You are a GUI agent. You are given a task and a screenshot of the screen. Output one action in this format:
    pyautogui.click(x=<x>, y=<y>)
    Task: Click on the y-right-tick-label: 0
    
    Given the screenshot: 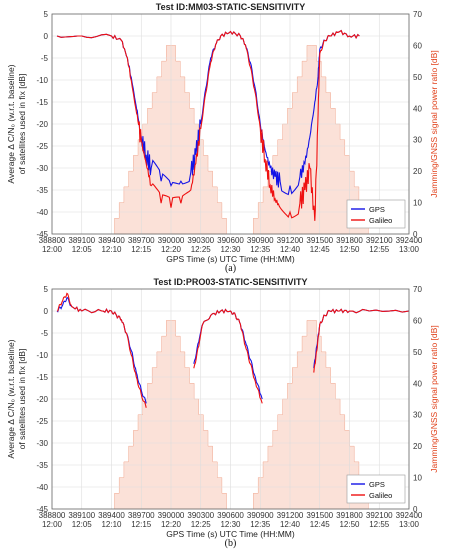 What is the action you would take?
    pyautogui.click(x=415, y=234)
    